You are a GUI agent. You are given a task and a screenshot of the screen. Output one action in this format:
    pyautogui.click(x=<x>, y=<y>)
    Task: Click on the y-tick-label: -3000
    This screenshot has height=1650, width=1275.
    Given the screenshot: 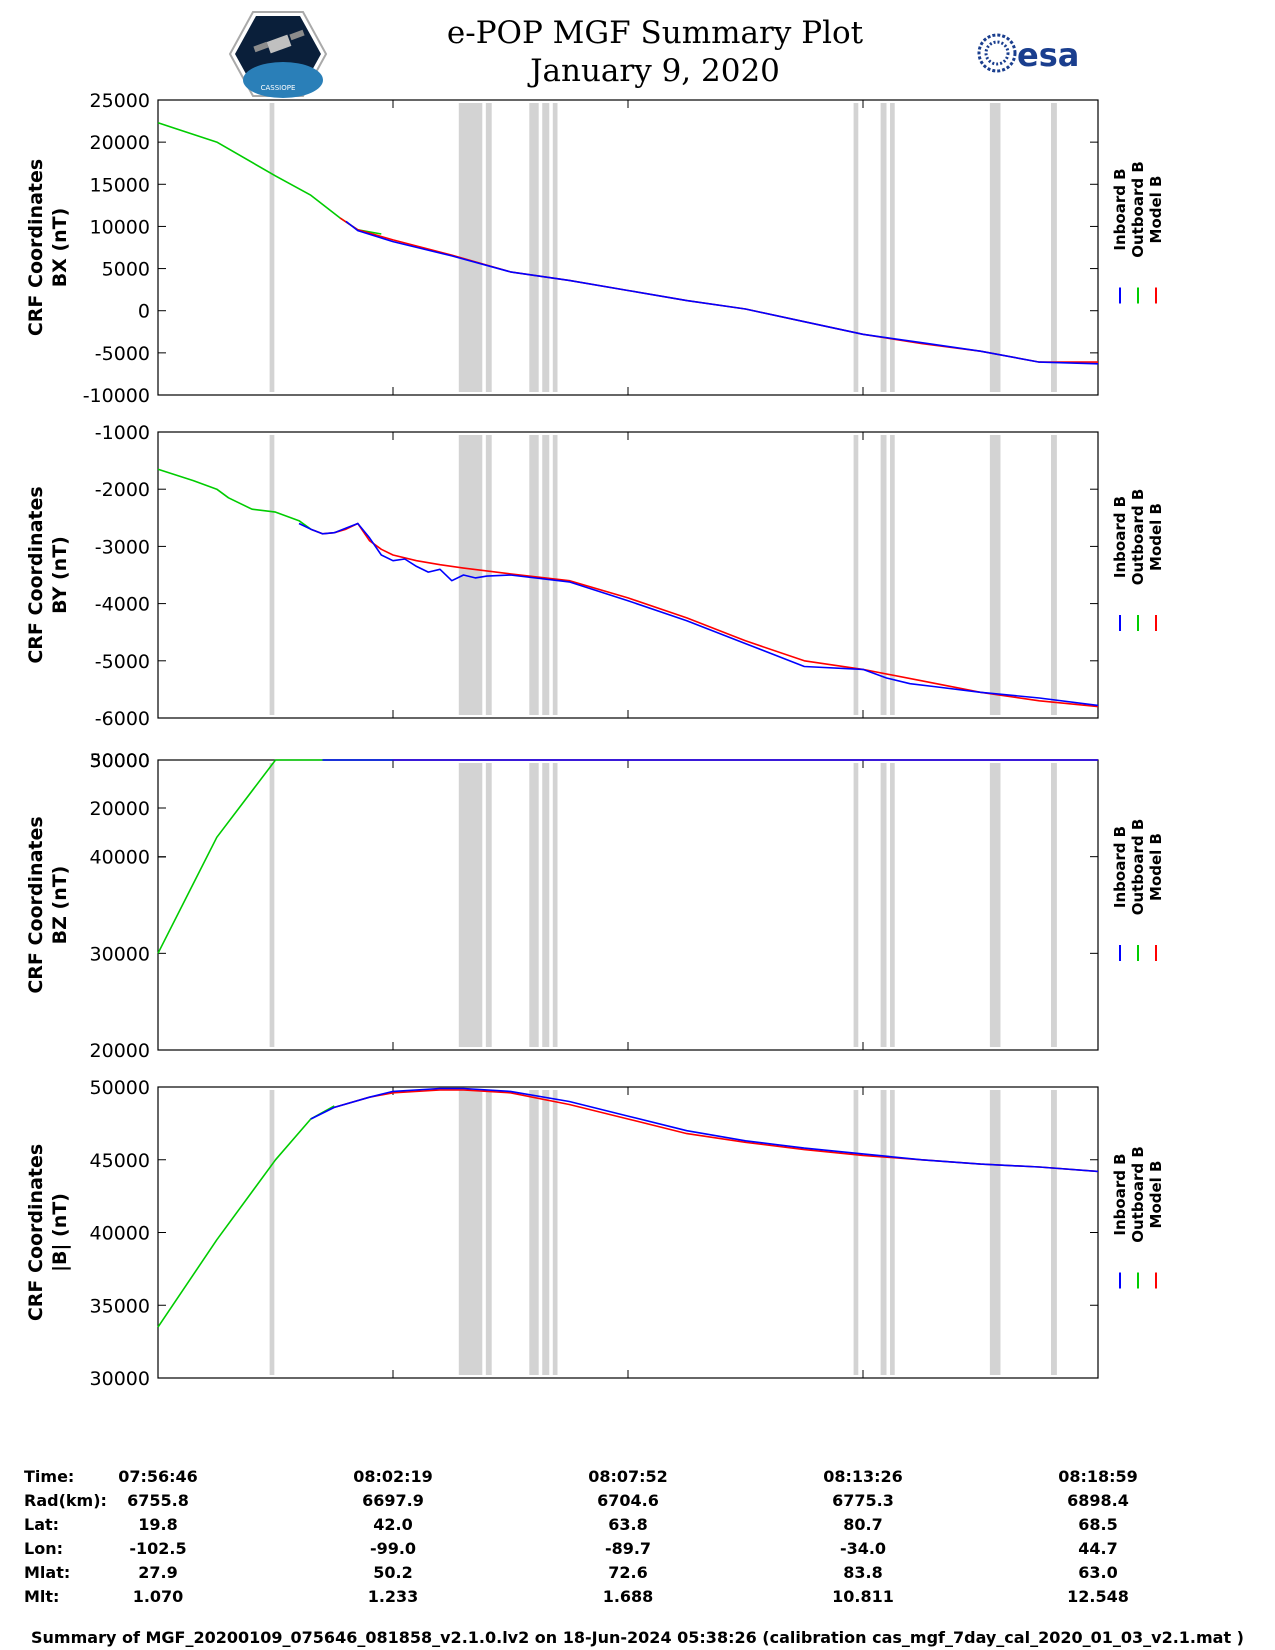 What is the action you would take?
    pyautogui.click(x=122, y=547)
    